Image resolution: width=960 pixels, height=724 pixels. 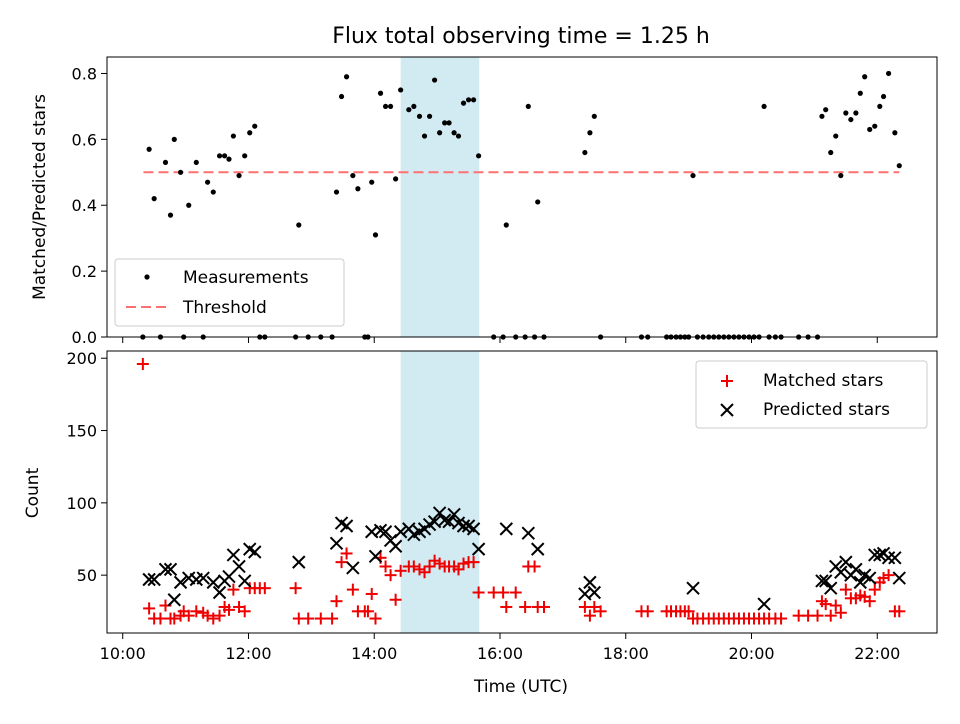 I want to click on x-tick-label: 18:00, so click(x=626, y=653).